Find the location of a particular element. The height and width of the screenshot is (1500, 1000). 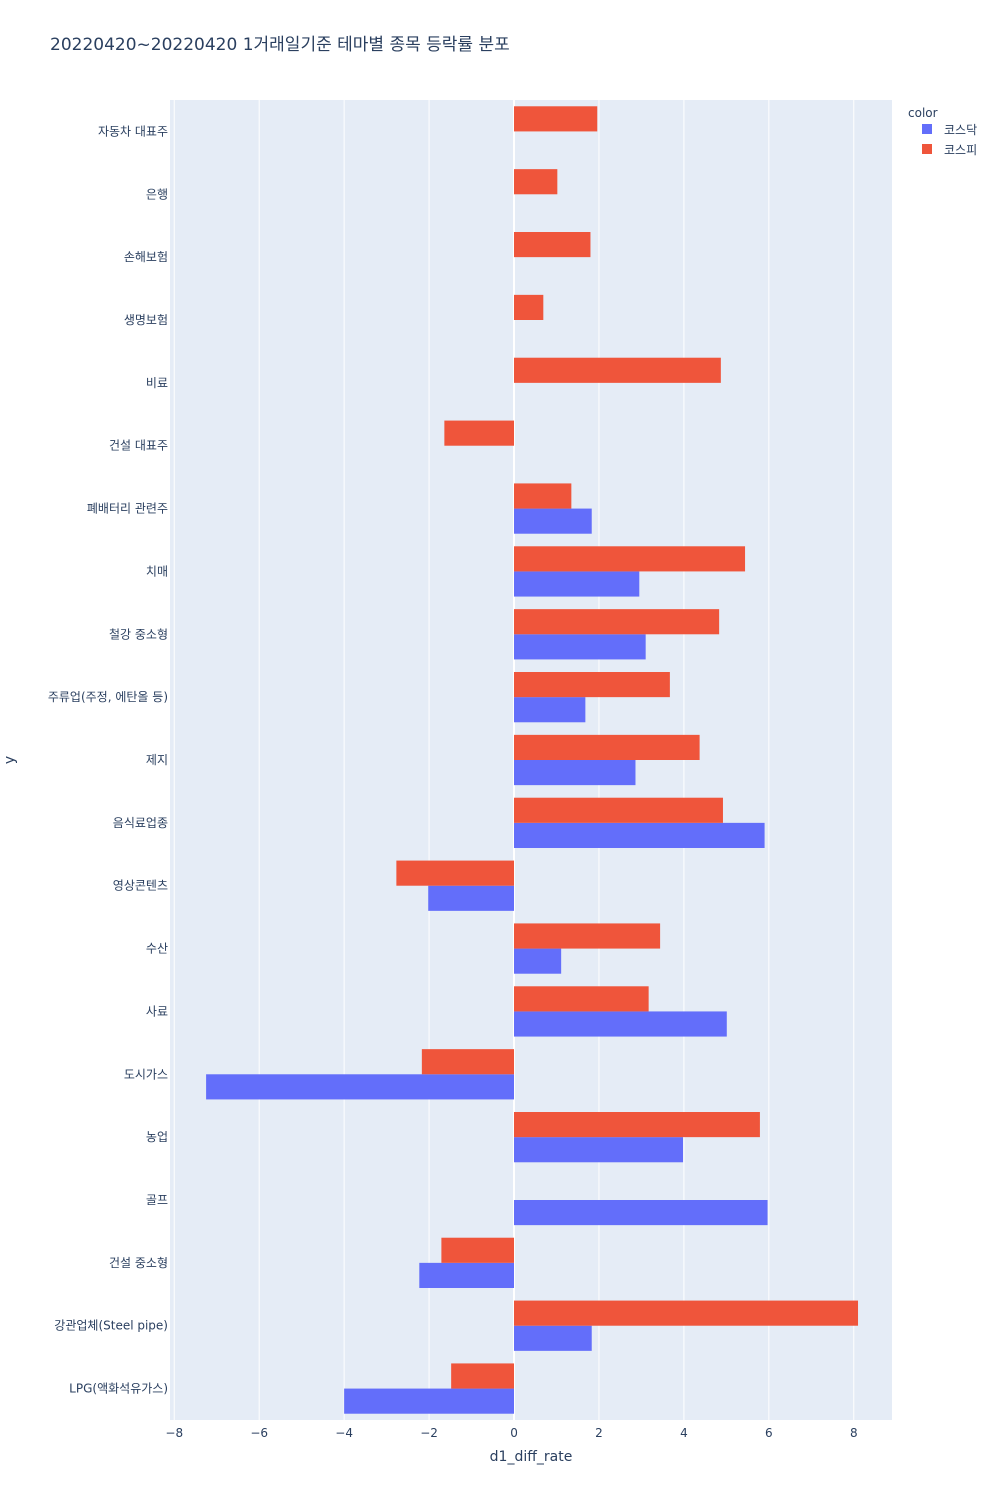

x-tick-label: 0 is located at coordinates (514, 1433).